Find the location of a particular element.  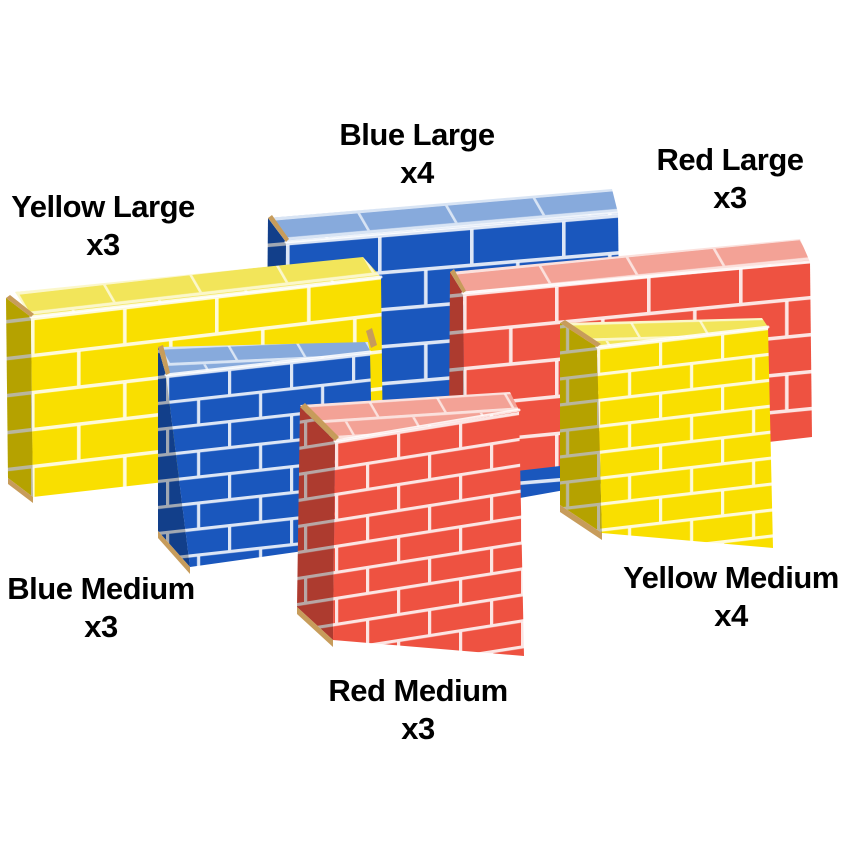

block-red-medium is located at coordinates (410, 524).